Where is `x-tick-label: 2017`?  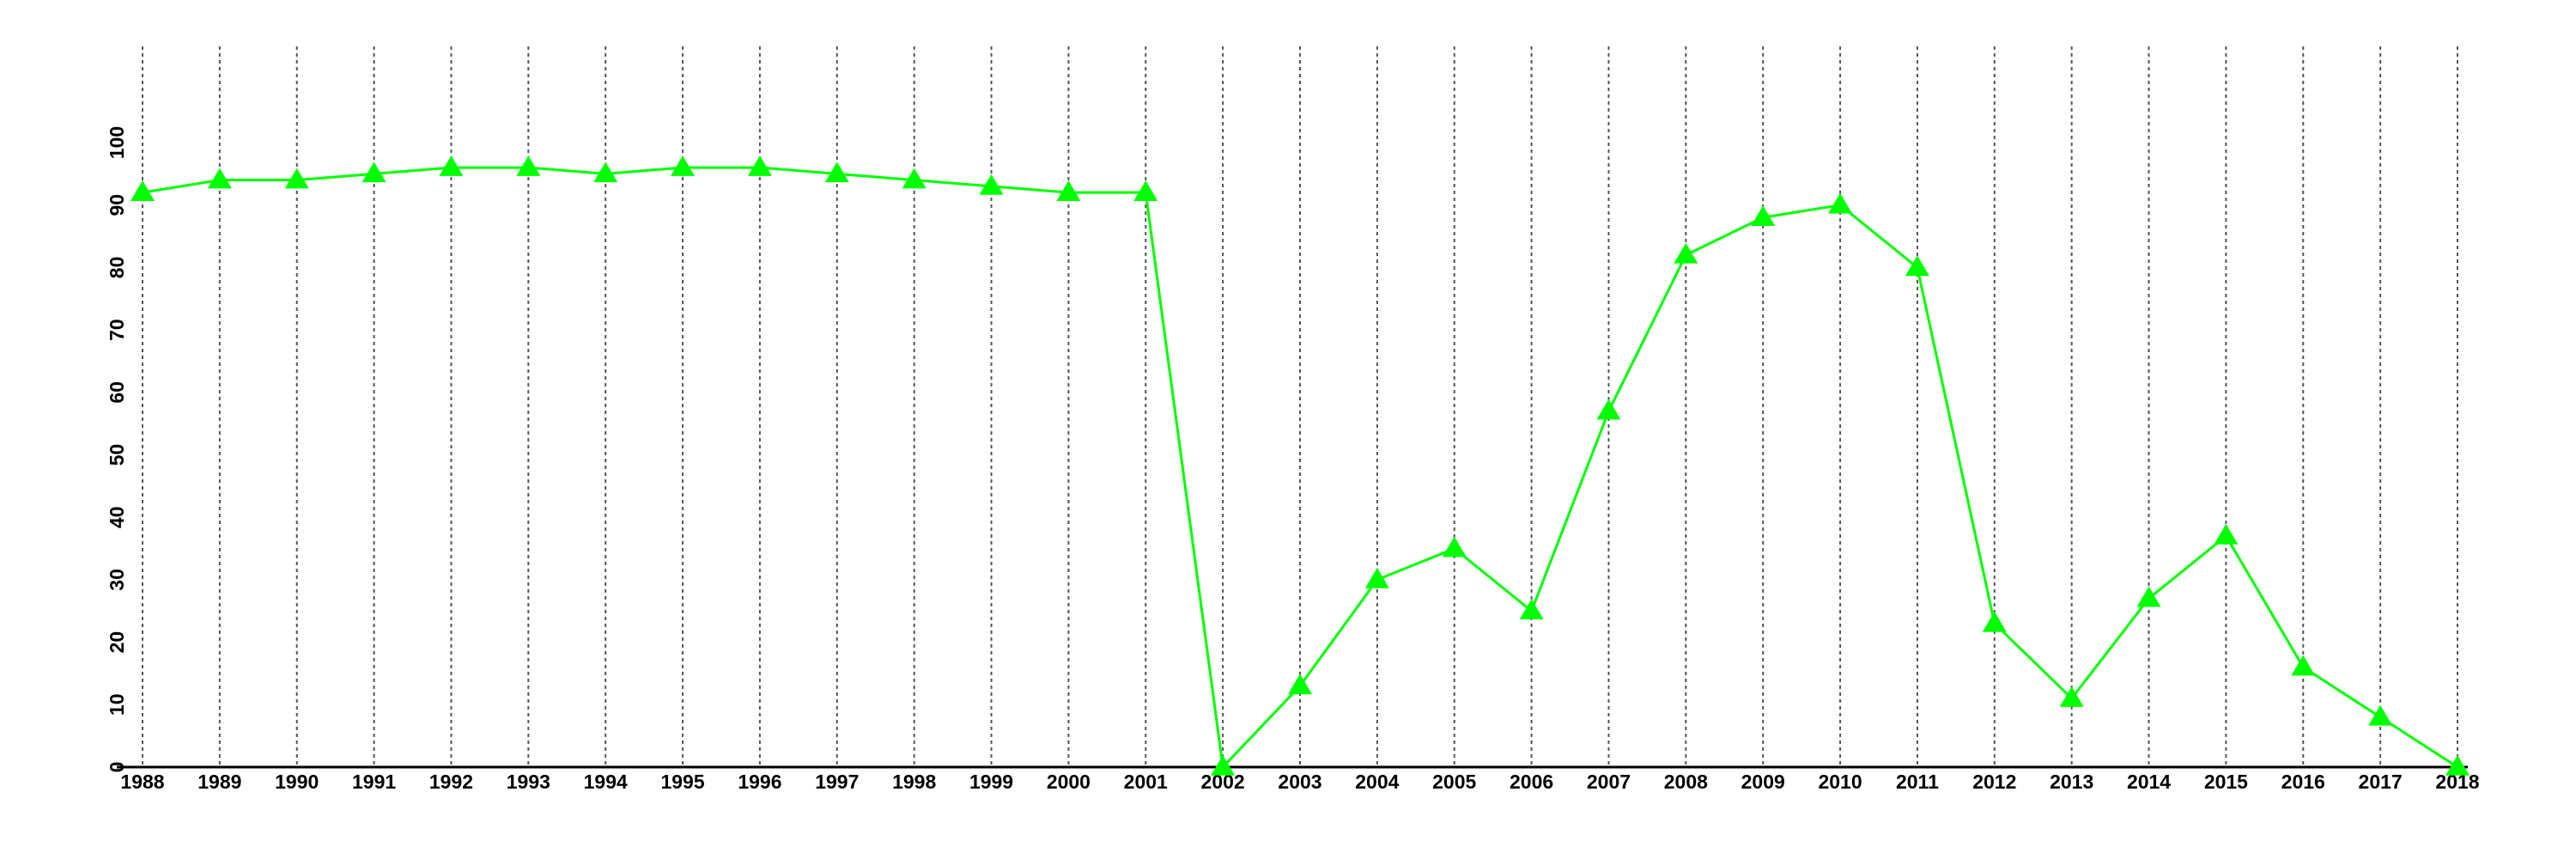 x-tick-label: 2017 is located at coordinates (2381, 782).